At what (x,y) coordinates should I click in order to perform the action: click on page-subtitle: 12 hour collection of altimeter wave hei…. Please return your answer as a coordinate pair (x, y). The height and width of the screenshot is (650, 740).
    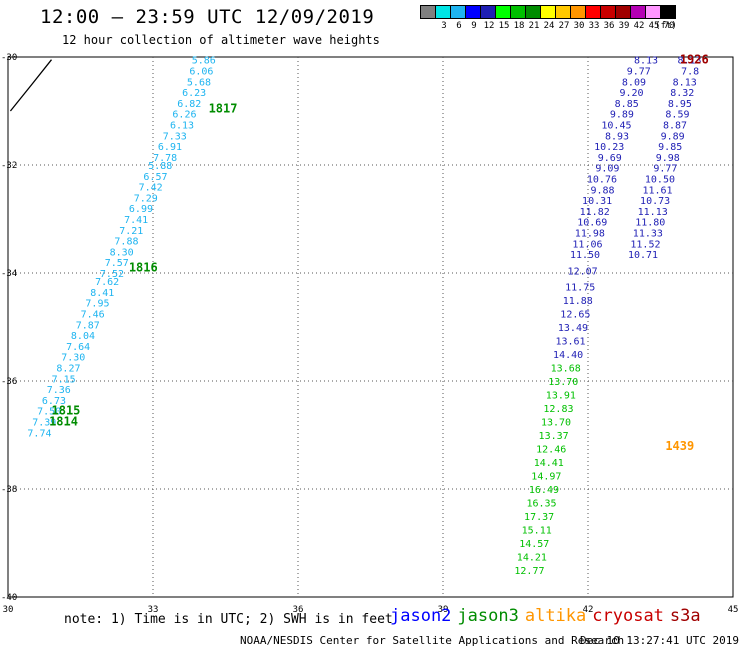
    Looking at the image, I should click on (221, 40).